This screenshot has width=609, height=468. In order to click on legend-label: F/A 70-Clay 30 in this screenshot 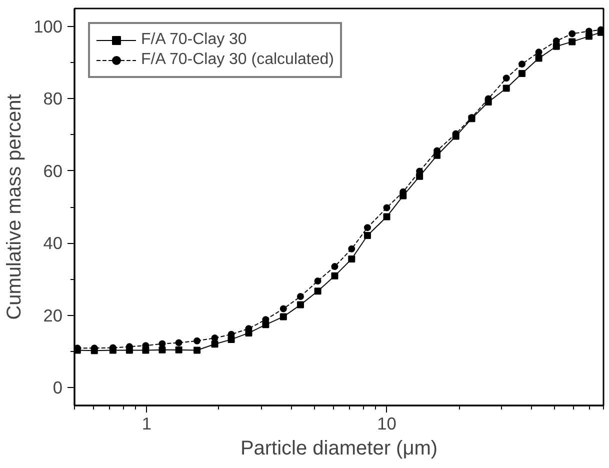, I will do `click(194, 40)`.